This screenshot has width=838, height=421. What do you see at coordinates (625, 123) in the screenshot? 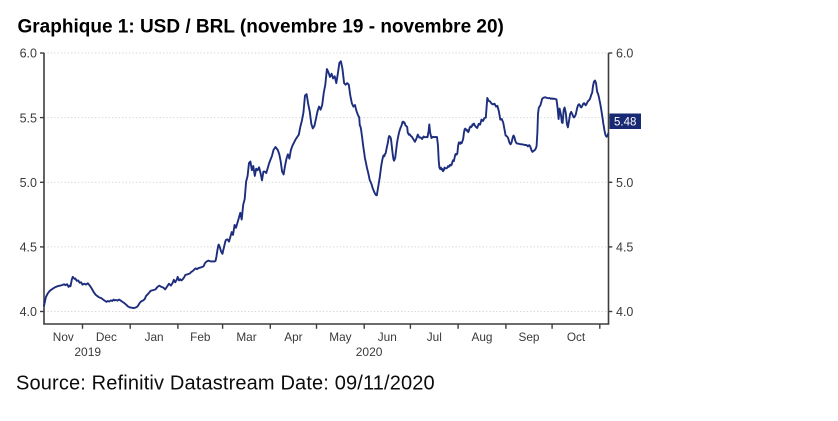
I see `svg-text: 5.48` at bounding box center [625, 123].